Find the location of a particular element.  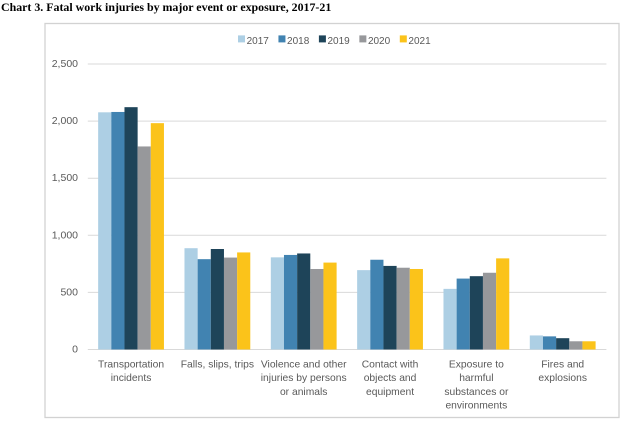

svg-text: 1,000 is located at coordinates (65, 235).